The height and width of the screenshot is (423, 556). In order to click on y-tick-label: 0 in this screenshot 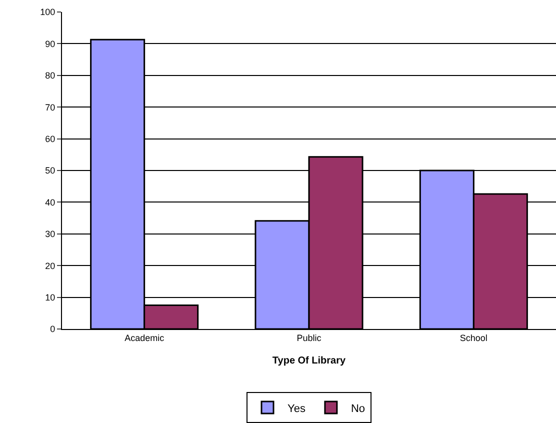, I will do `click(53, 329)`.